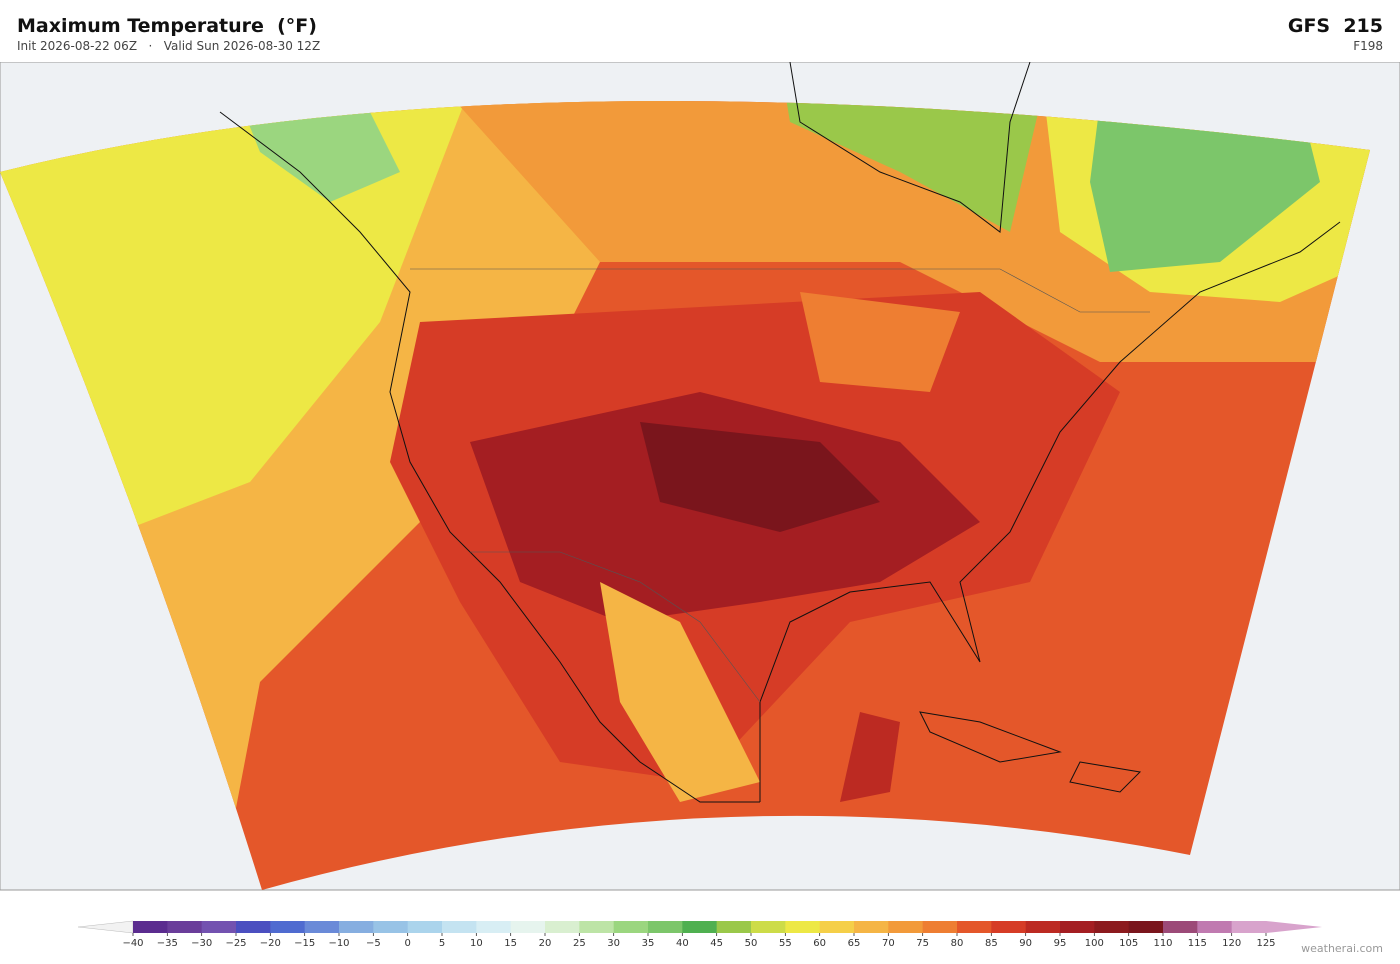  I want to click on forecast-hour: F198, so click(1368, 46).